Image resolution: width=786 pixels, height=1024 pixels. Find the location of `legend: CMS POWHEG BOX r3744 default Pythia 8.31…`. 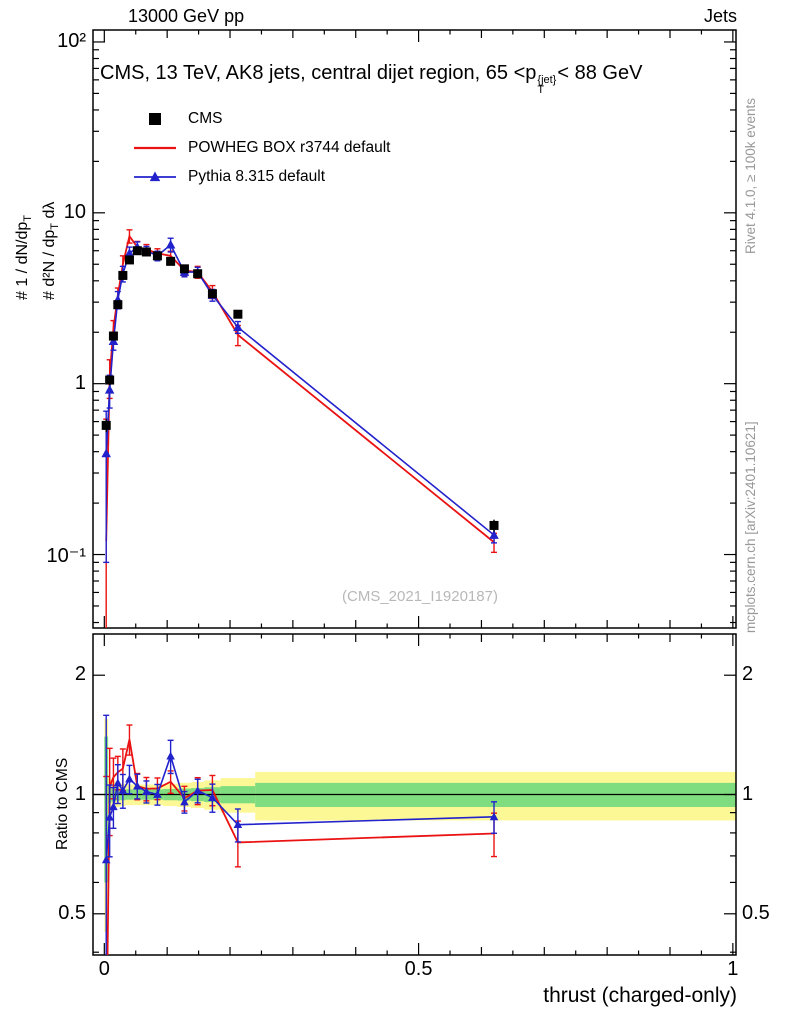

legend: CMS POWHEG BOX r3744 default Pythia 8.31… is located at coordinates (261, 147).